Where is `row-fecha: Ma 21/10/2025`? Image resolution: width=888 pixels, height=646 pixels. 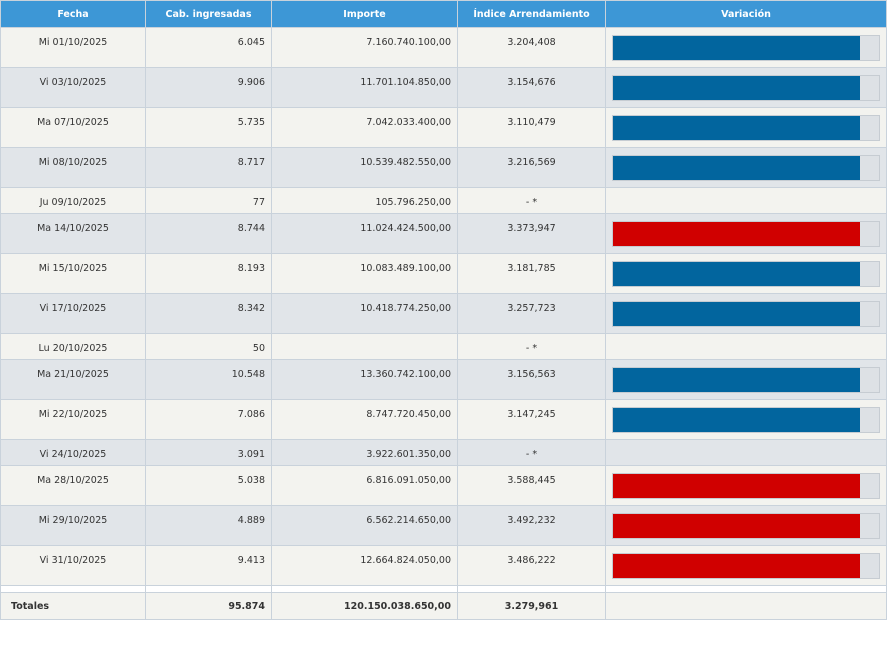 row-fecha: Ma 21/10/2025 is located at coordinates (73, 379).